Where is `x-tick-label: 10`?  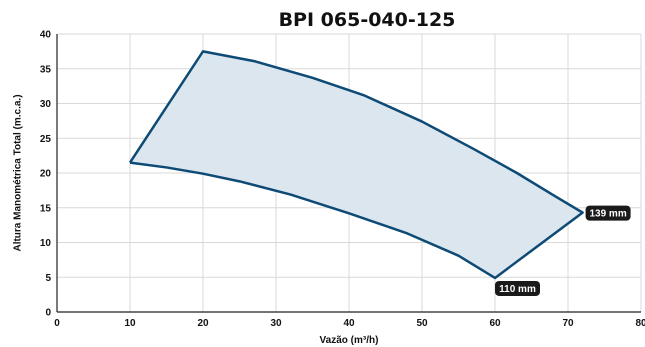 x-tick-label: 10 is located at coordinates (130, 323).